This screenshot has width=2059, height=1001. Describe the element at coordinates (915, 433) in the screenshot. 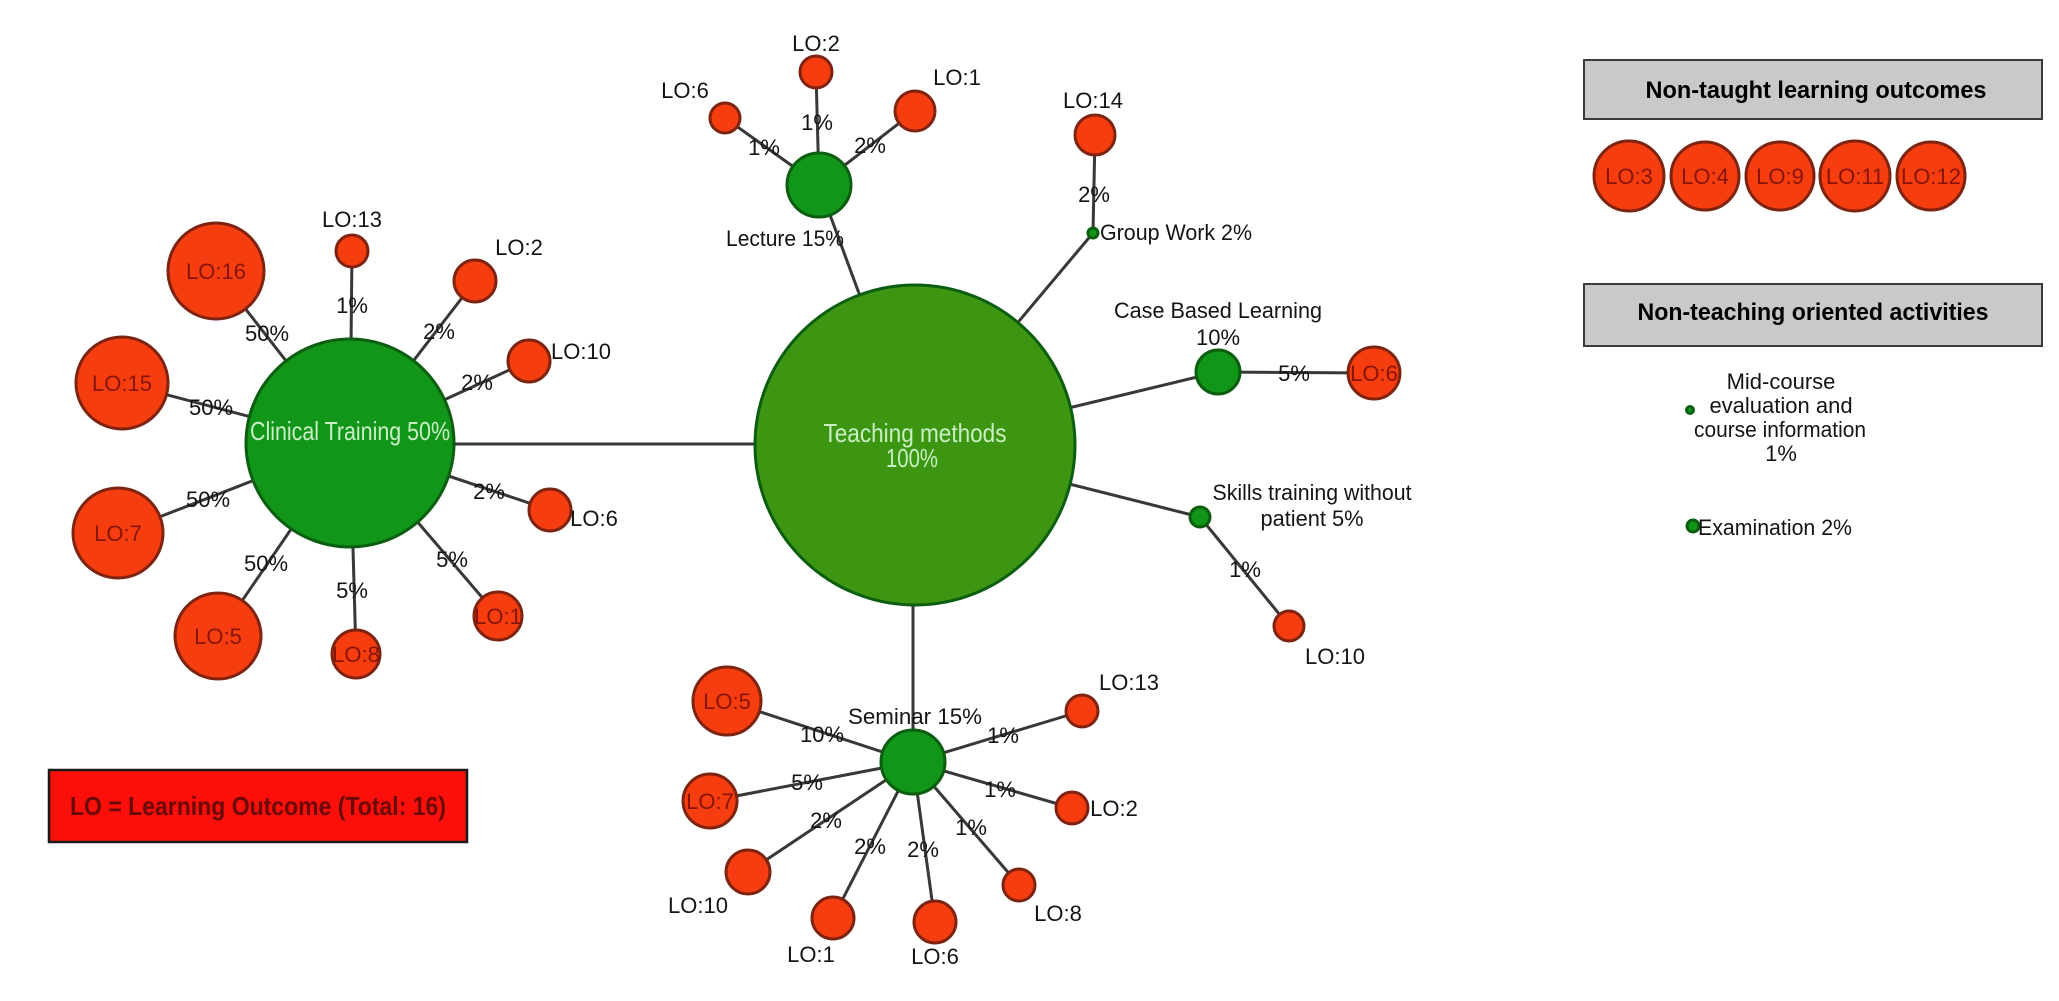

I see `svg-text: Teaching methods` at that location.